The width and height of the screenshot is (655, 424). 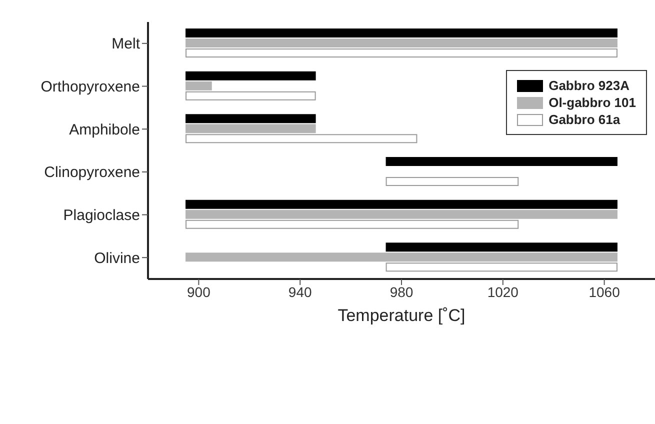 I want to click on legend-label: Ol-gabbro 101, so click(x=592, y=102).